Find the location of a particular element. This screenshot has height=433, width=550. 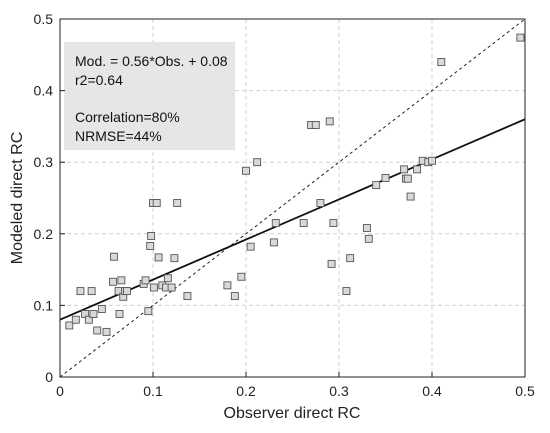

annotation-background is located at coordinates (149, 96).